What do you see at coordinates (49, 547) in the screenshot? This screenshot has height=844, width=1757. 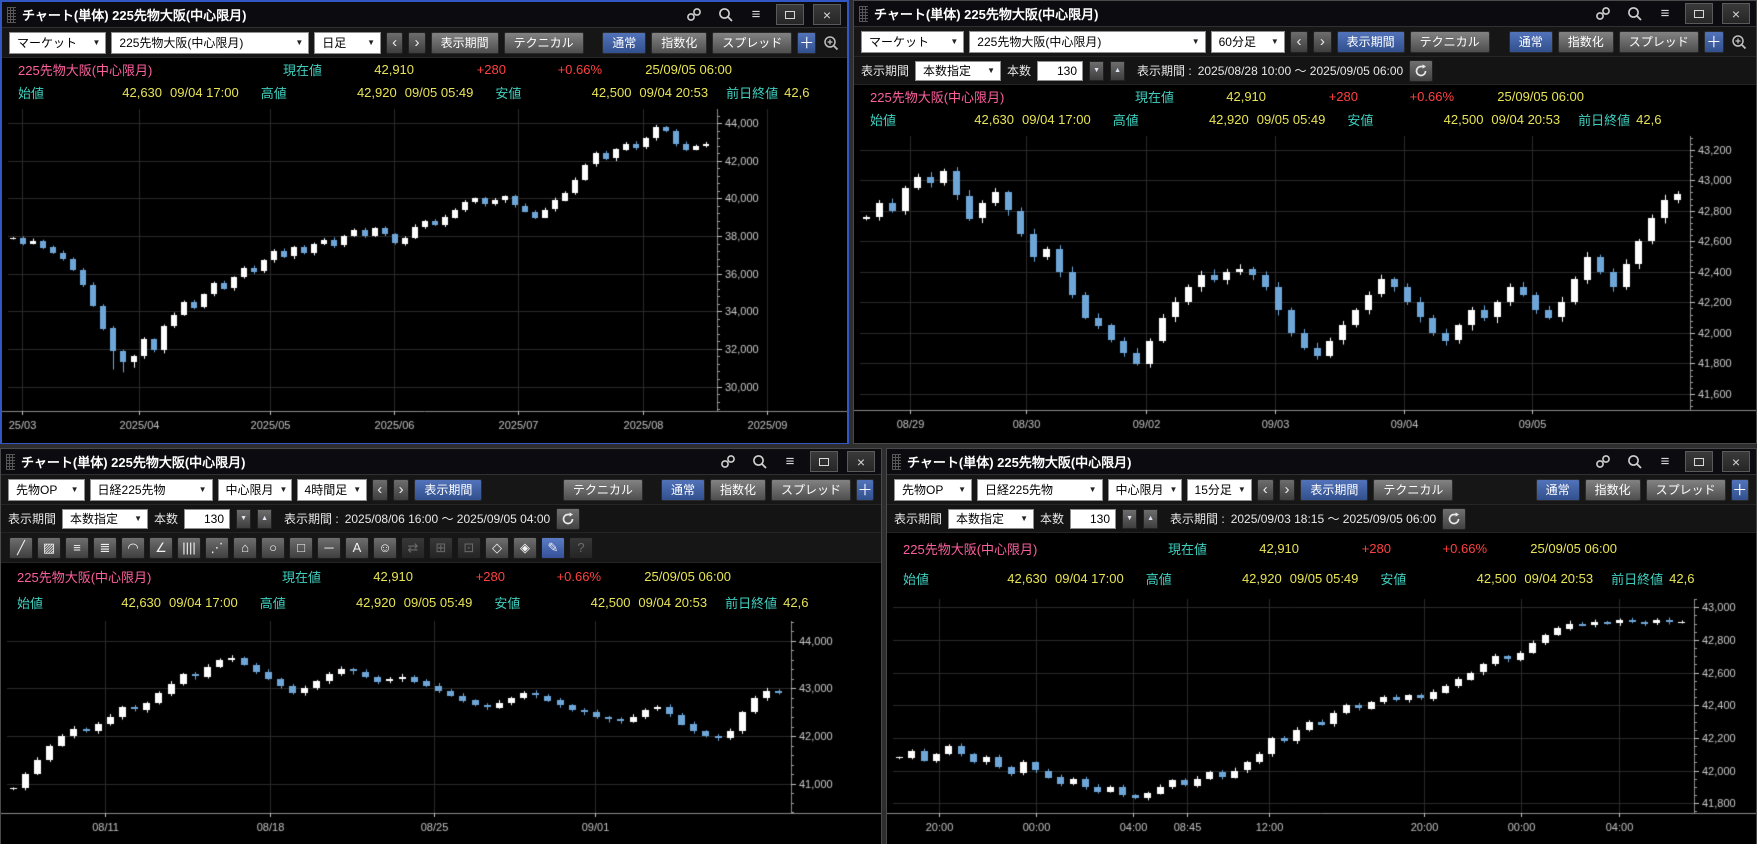 I see `ruler-icon: ▨` at bounding box center [49, 547].